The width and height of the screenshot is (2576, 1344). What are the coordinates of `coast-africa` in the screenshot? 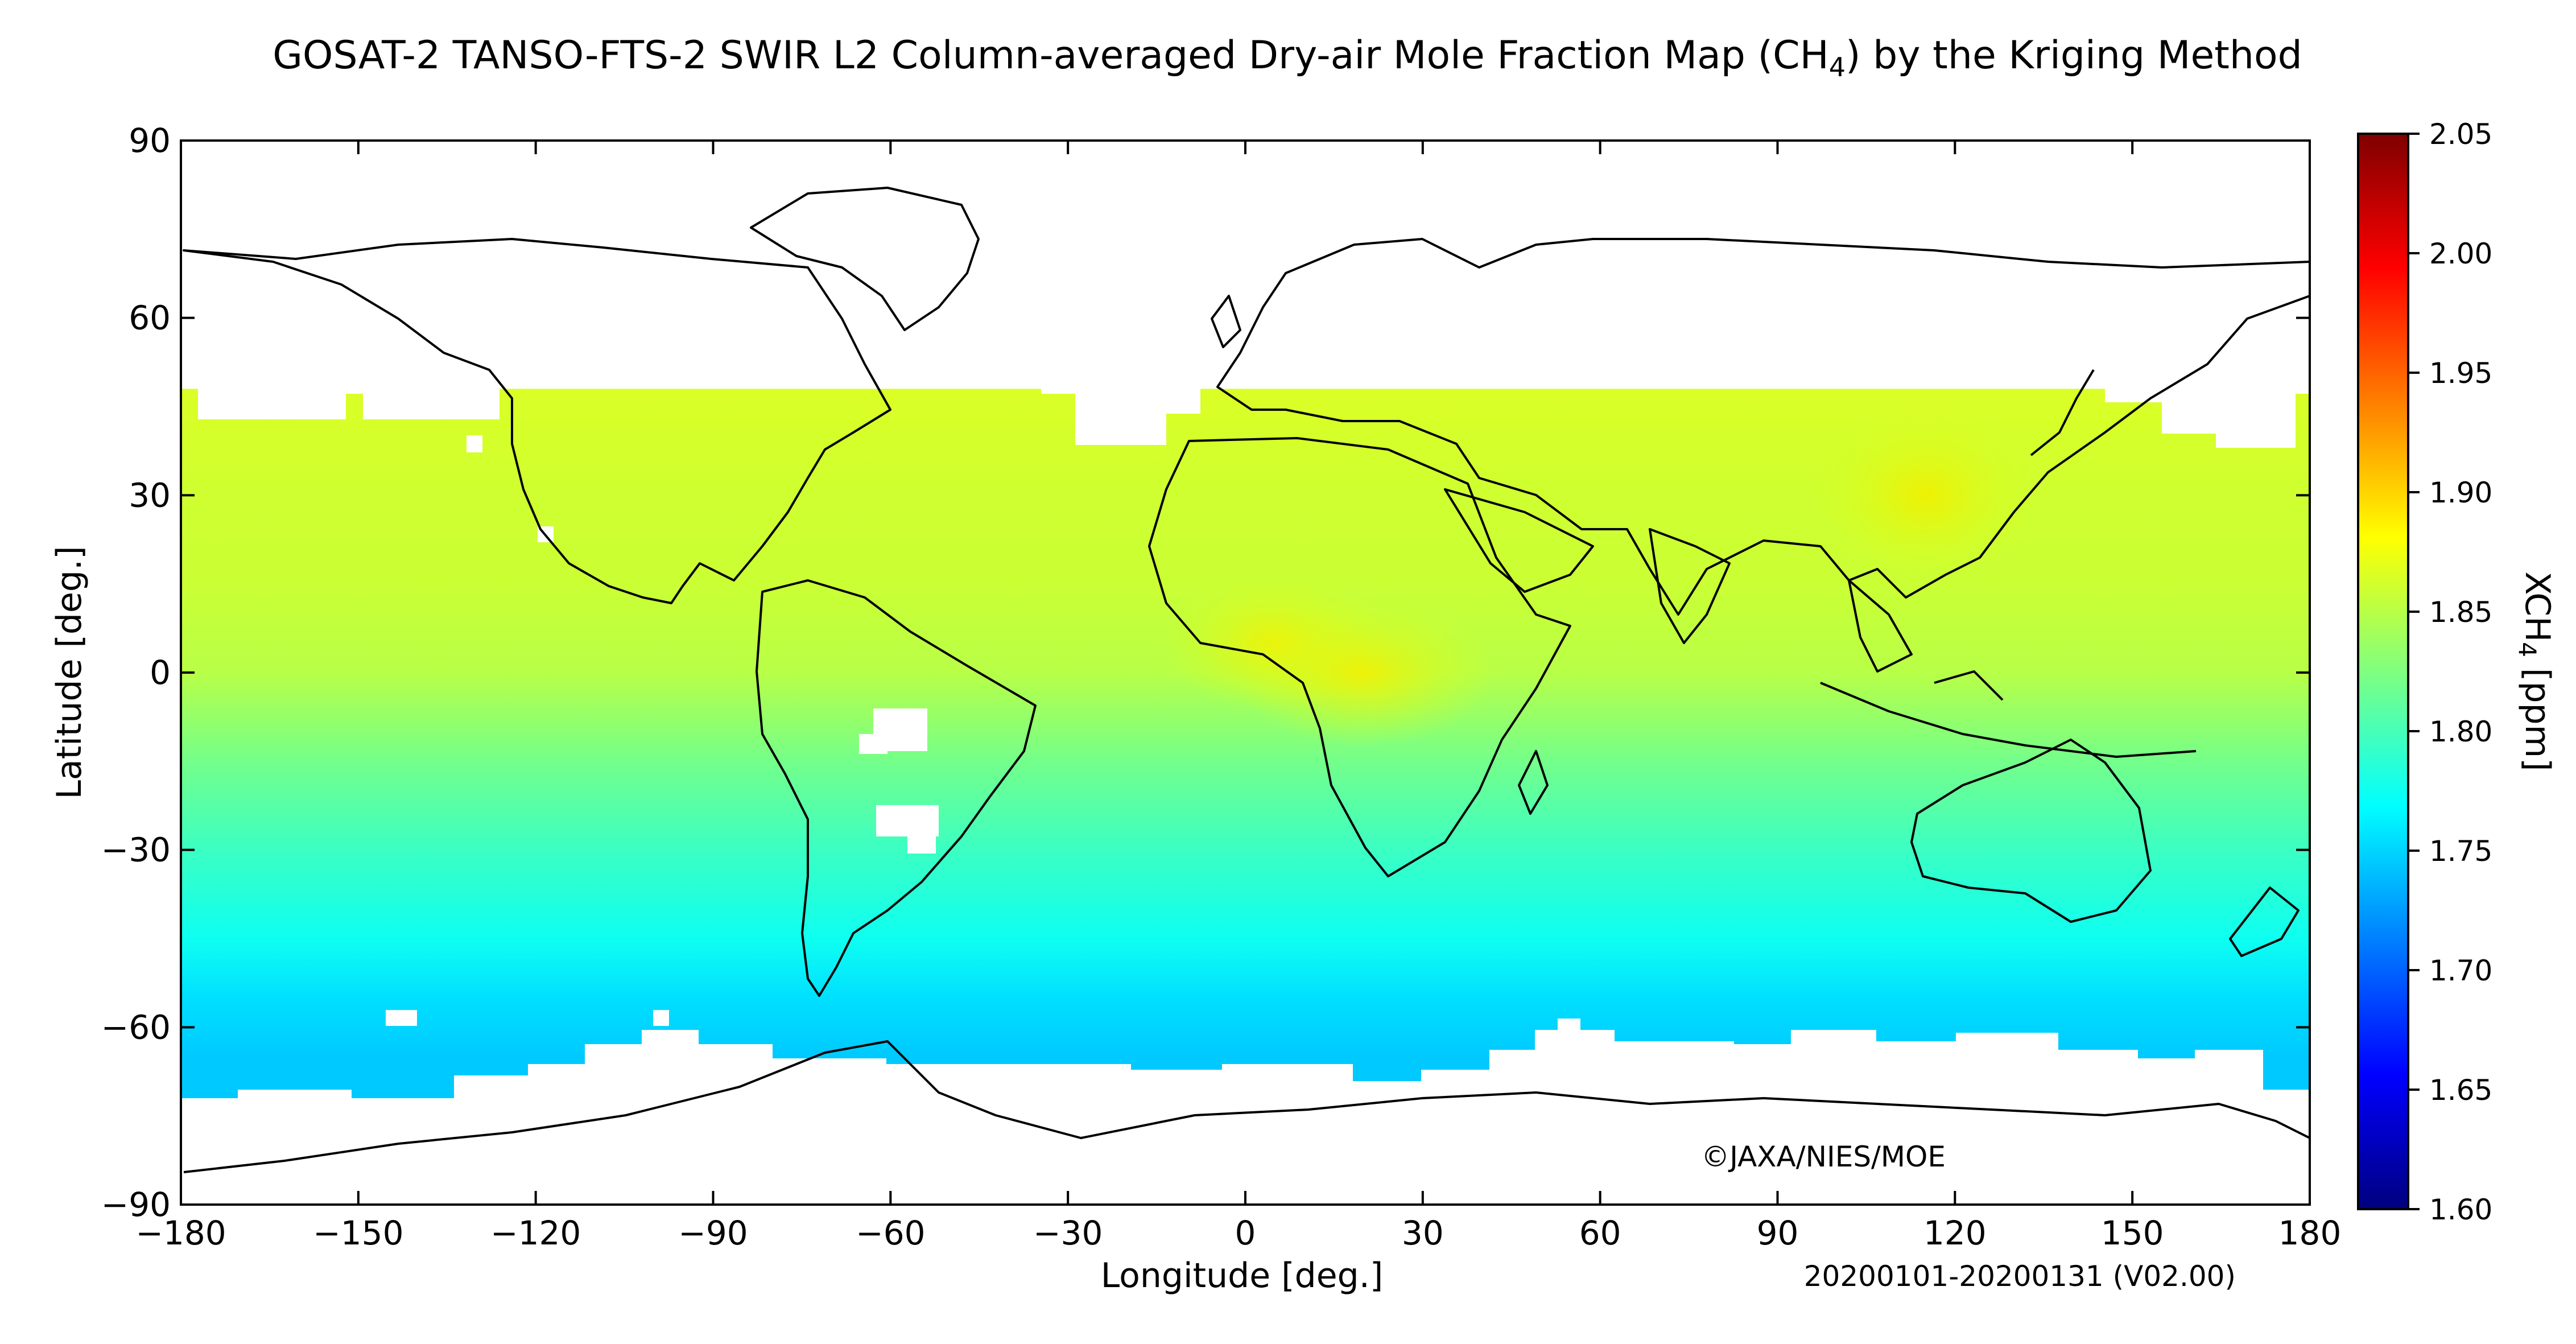 It's located at (1359, 657).